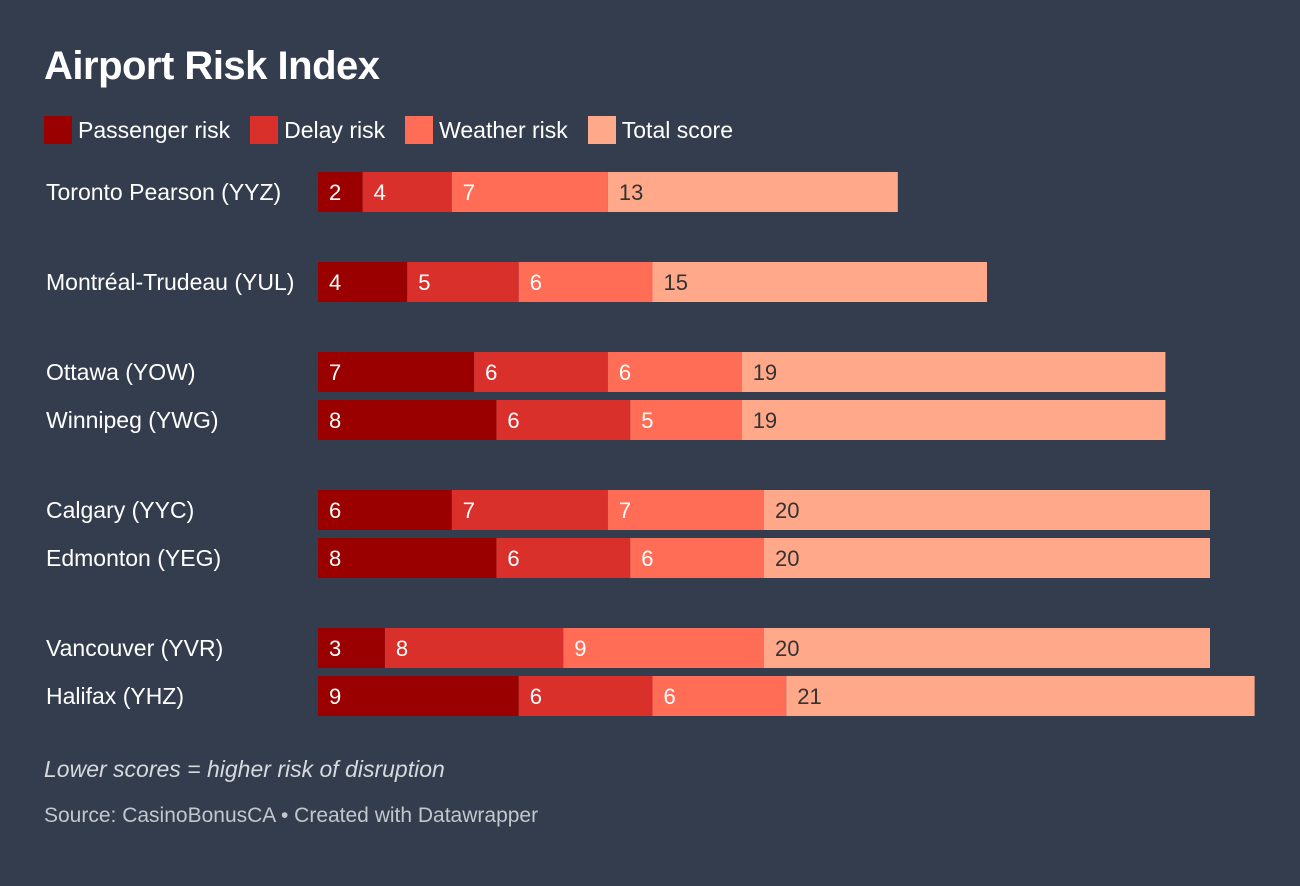  Describe the element at coordinates (787, 558) in the screenshot. I see `bar-label-total-score-edmonton-yeg: 20` at that location.